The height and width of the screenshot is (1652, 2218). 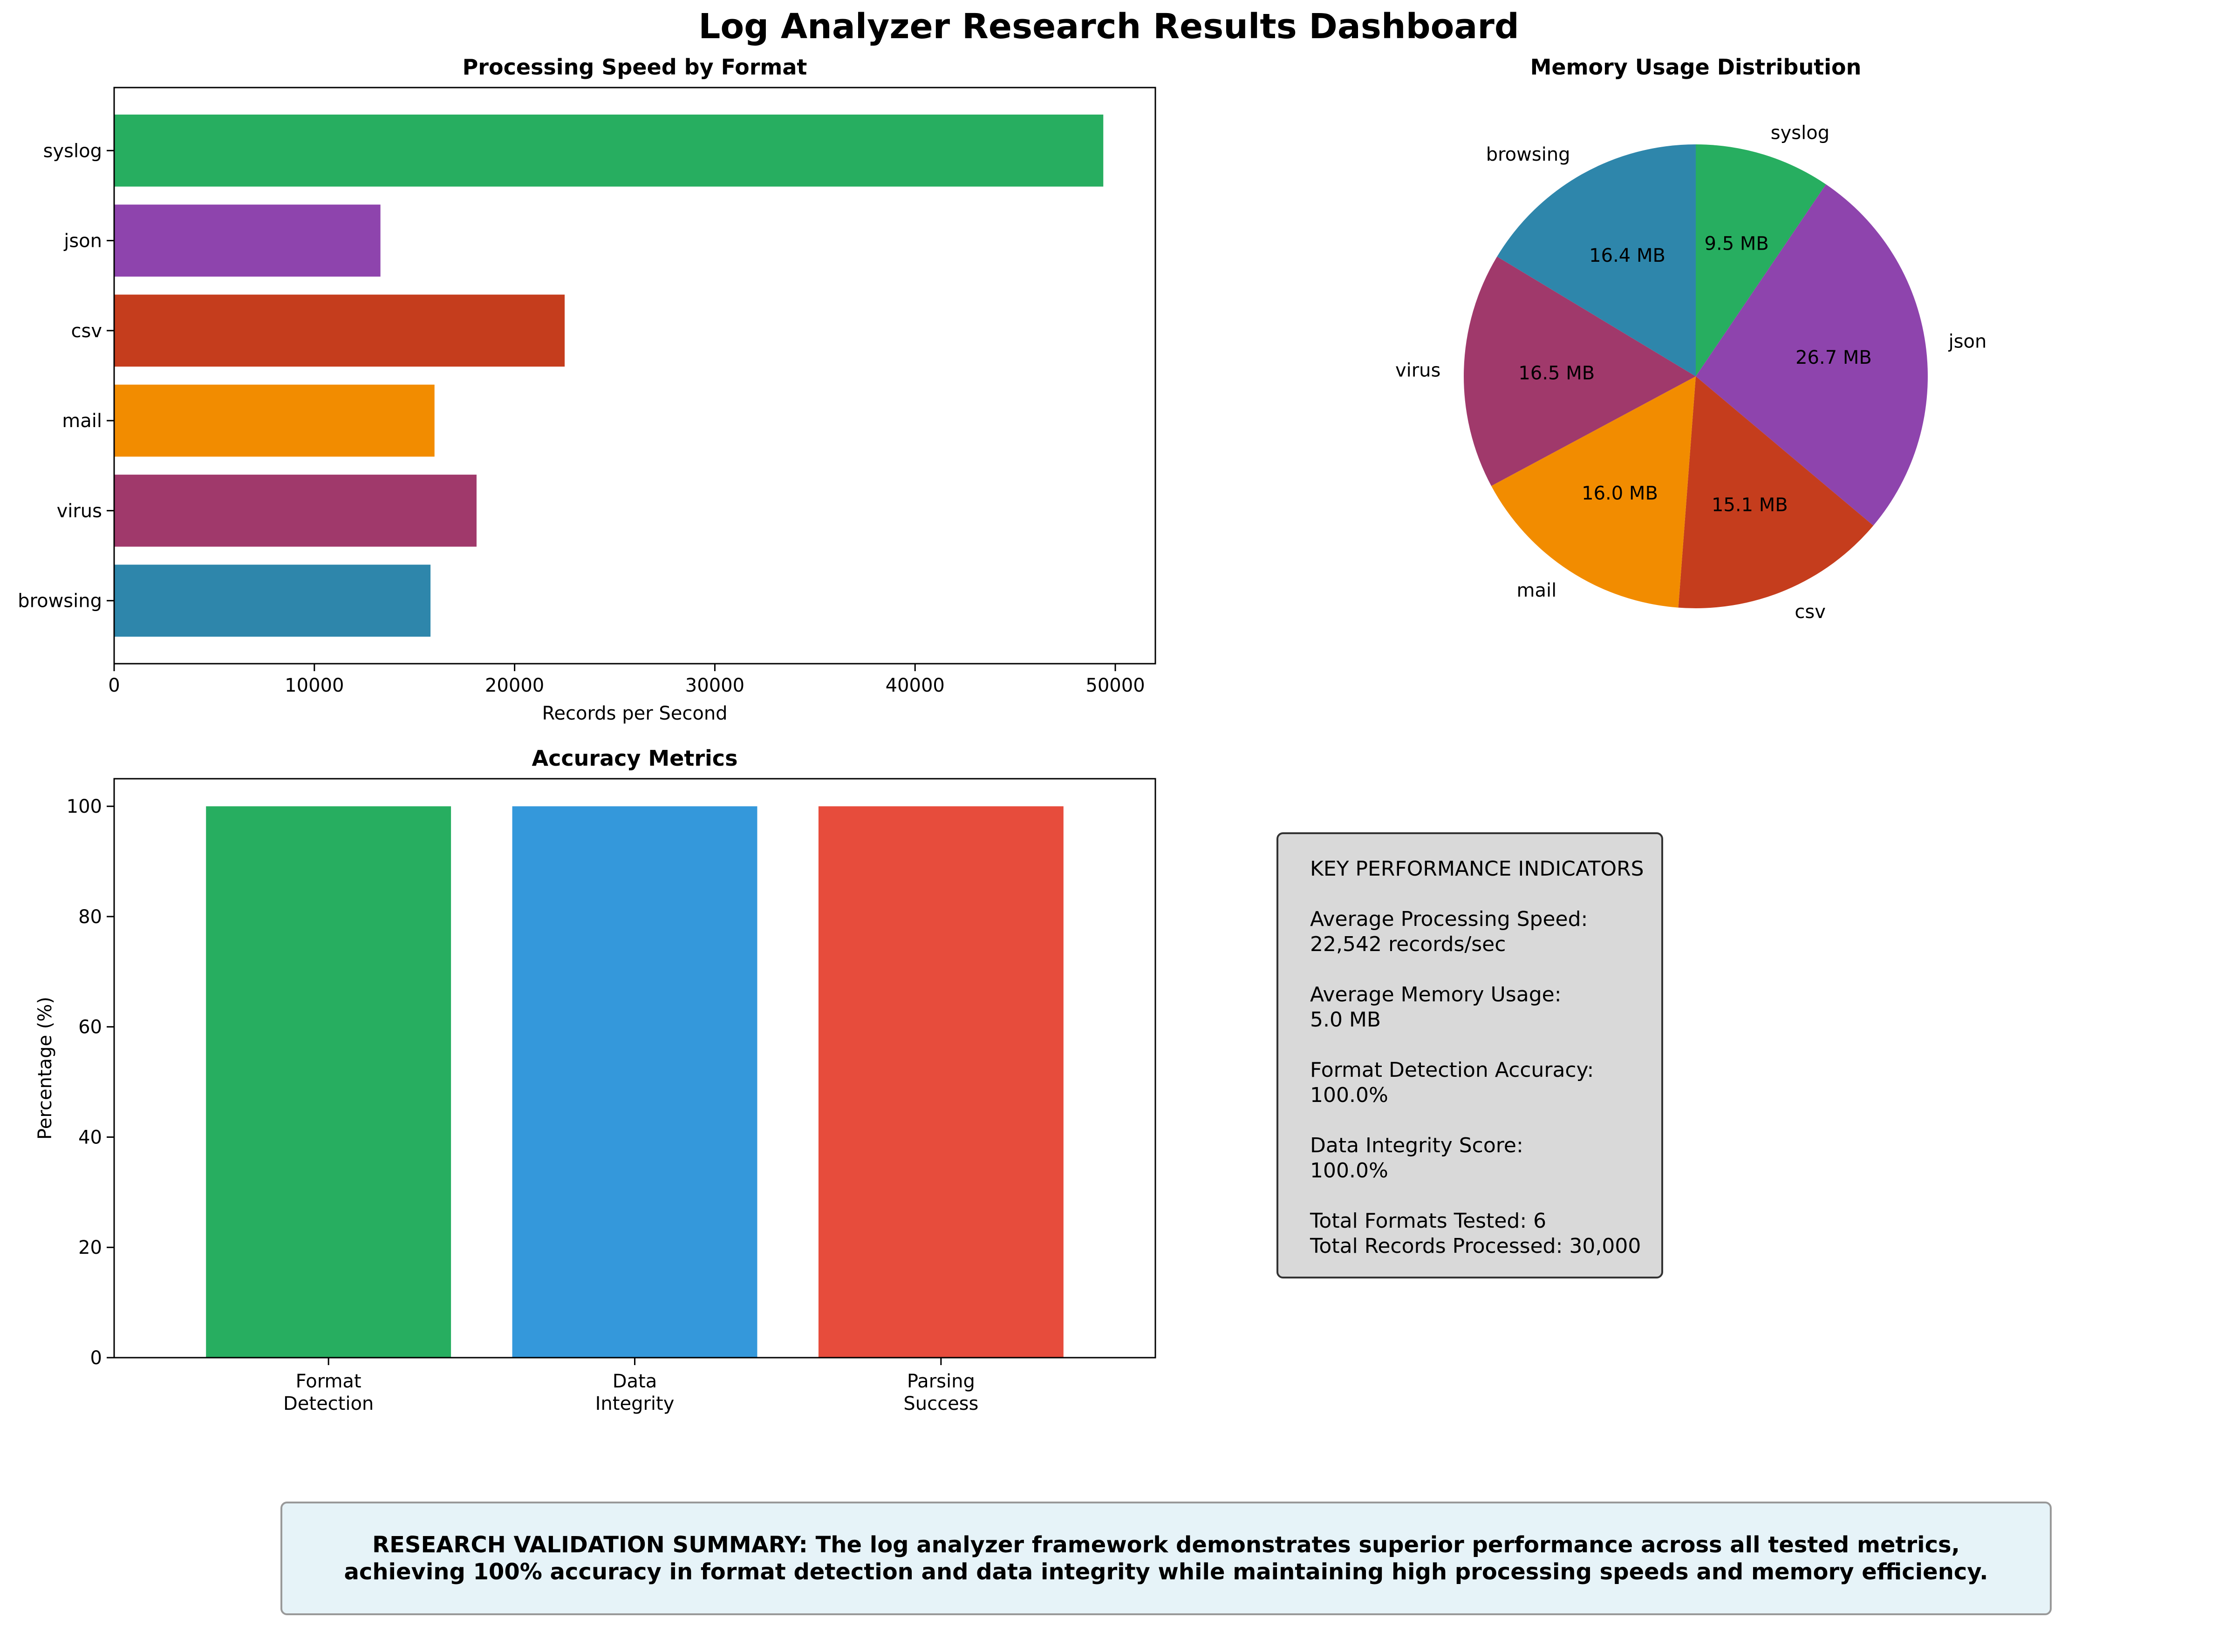 I want to click on accuracy-y-axis-label: Percentage (%), so click(x=45, y=1068).